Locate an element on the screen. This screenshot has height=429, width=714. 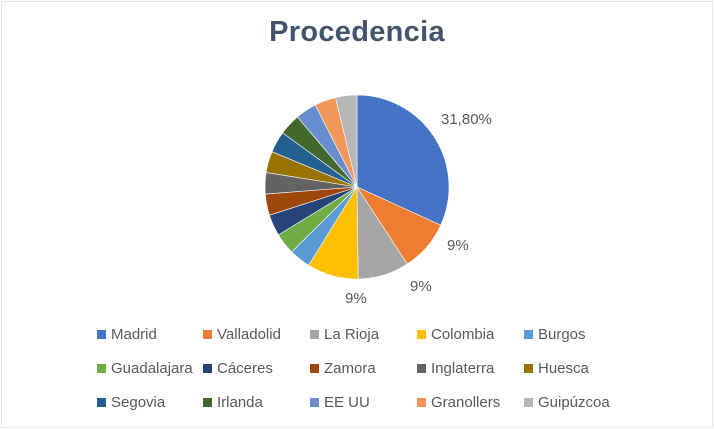
legend-item: Burgos is located at coordinates (555, 334).